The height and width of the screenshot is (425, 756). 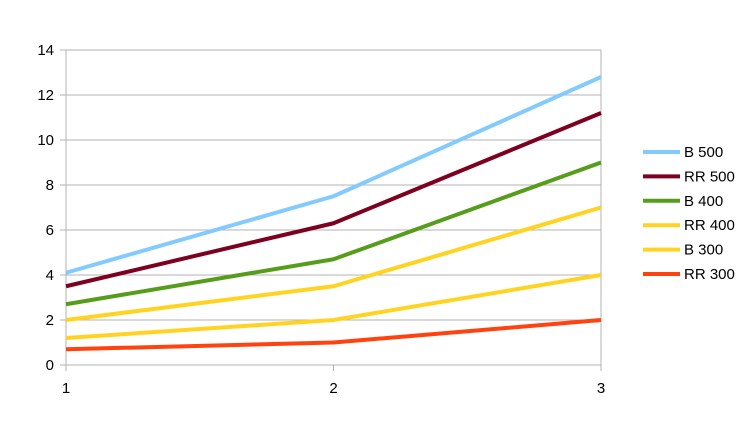 What do you see at coordinates (50, 275) in the screenshot?
I see `y-tick-label: 4` at bounding box center [50, 275].